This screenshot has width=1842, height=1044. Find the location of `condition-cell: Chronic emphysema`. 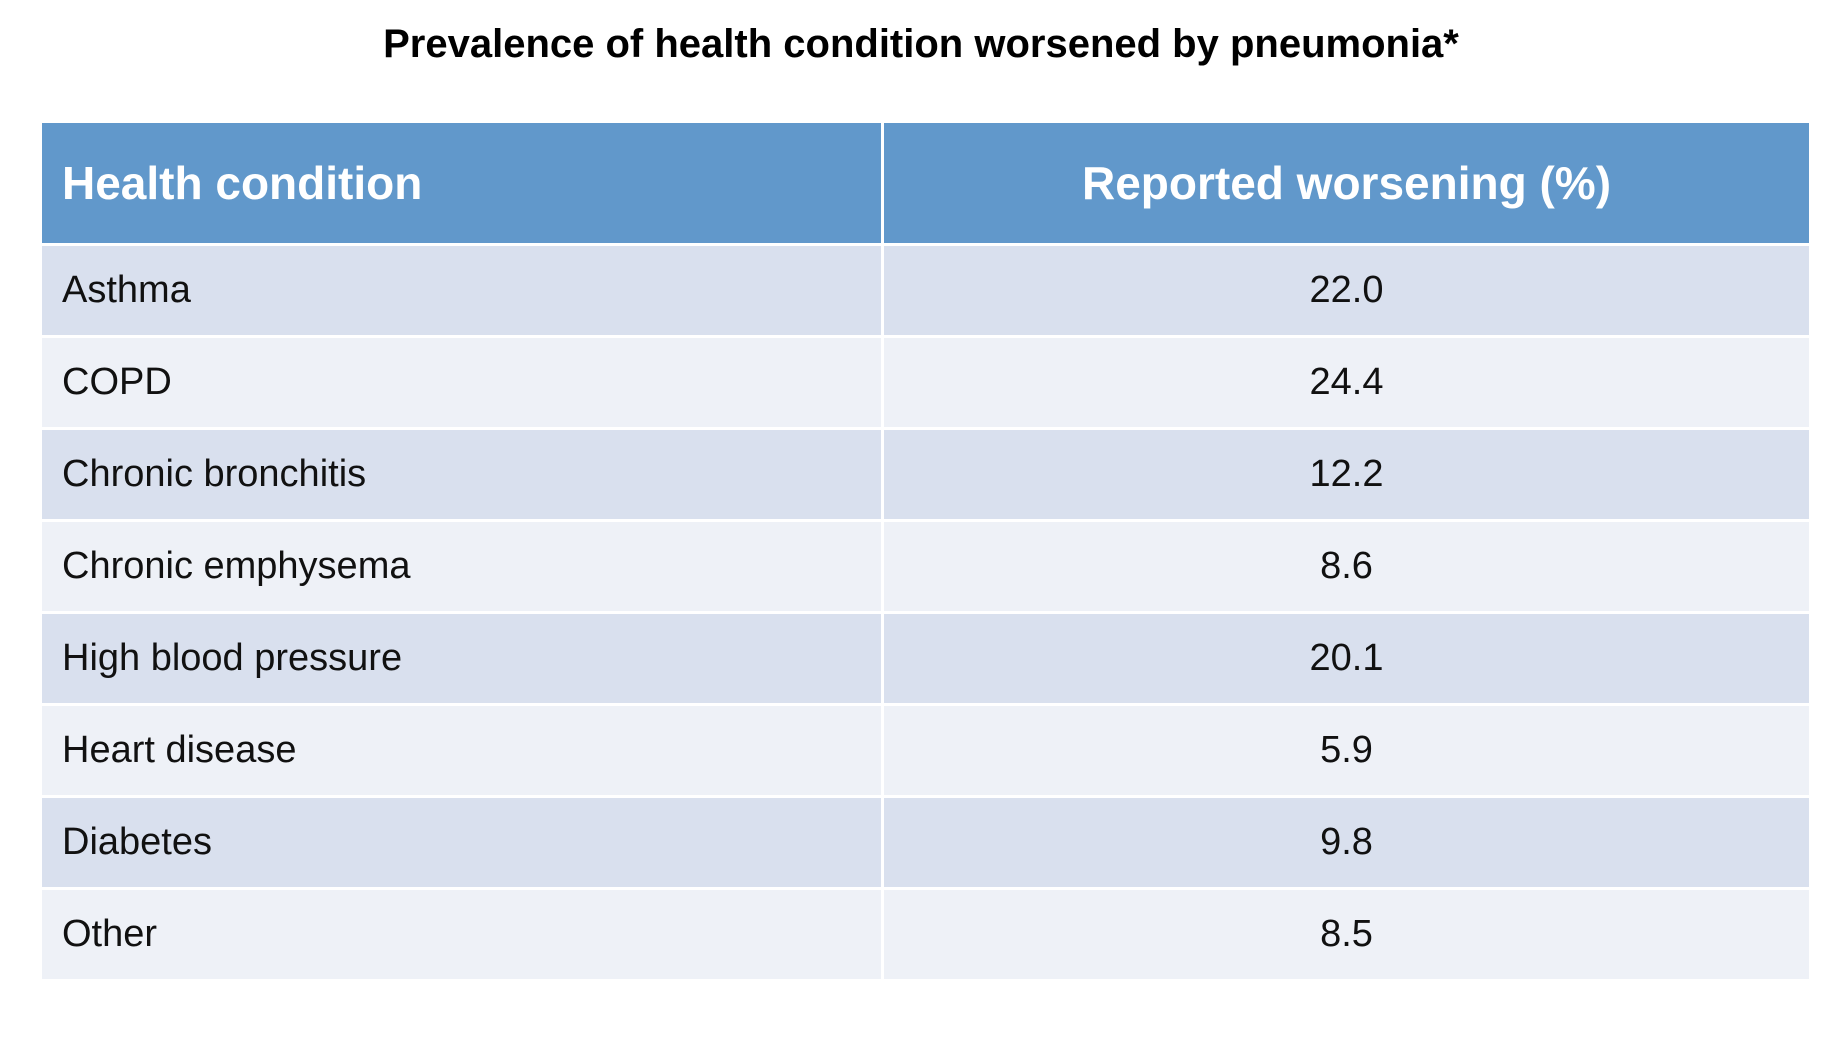

condition-cell: Chronic emphysema is located at coordinates (461, 566).